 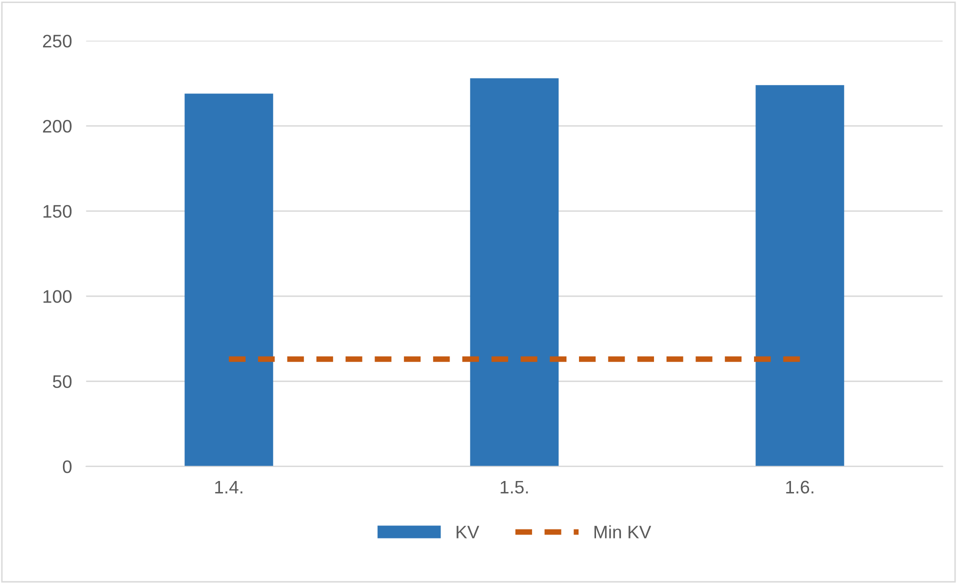 I want to click on x-tick-label: 1.4., so click(x=228, y=487).